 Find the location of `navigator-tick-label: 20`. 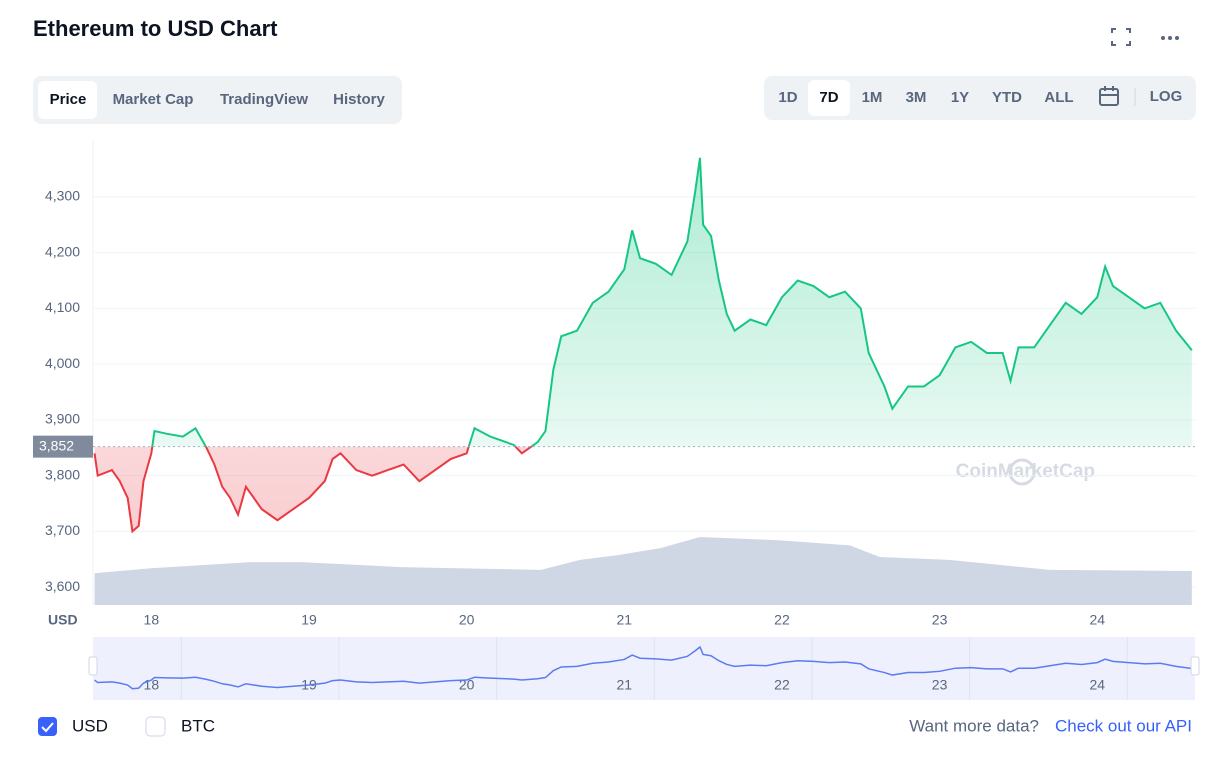

navigator-tick-label: 20 is located at coordinates (467, 685).